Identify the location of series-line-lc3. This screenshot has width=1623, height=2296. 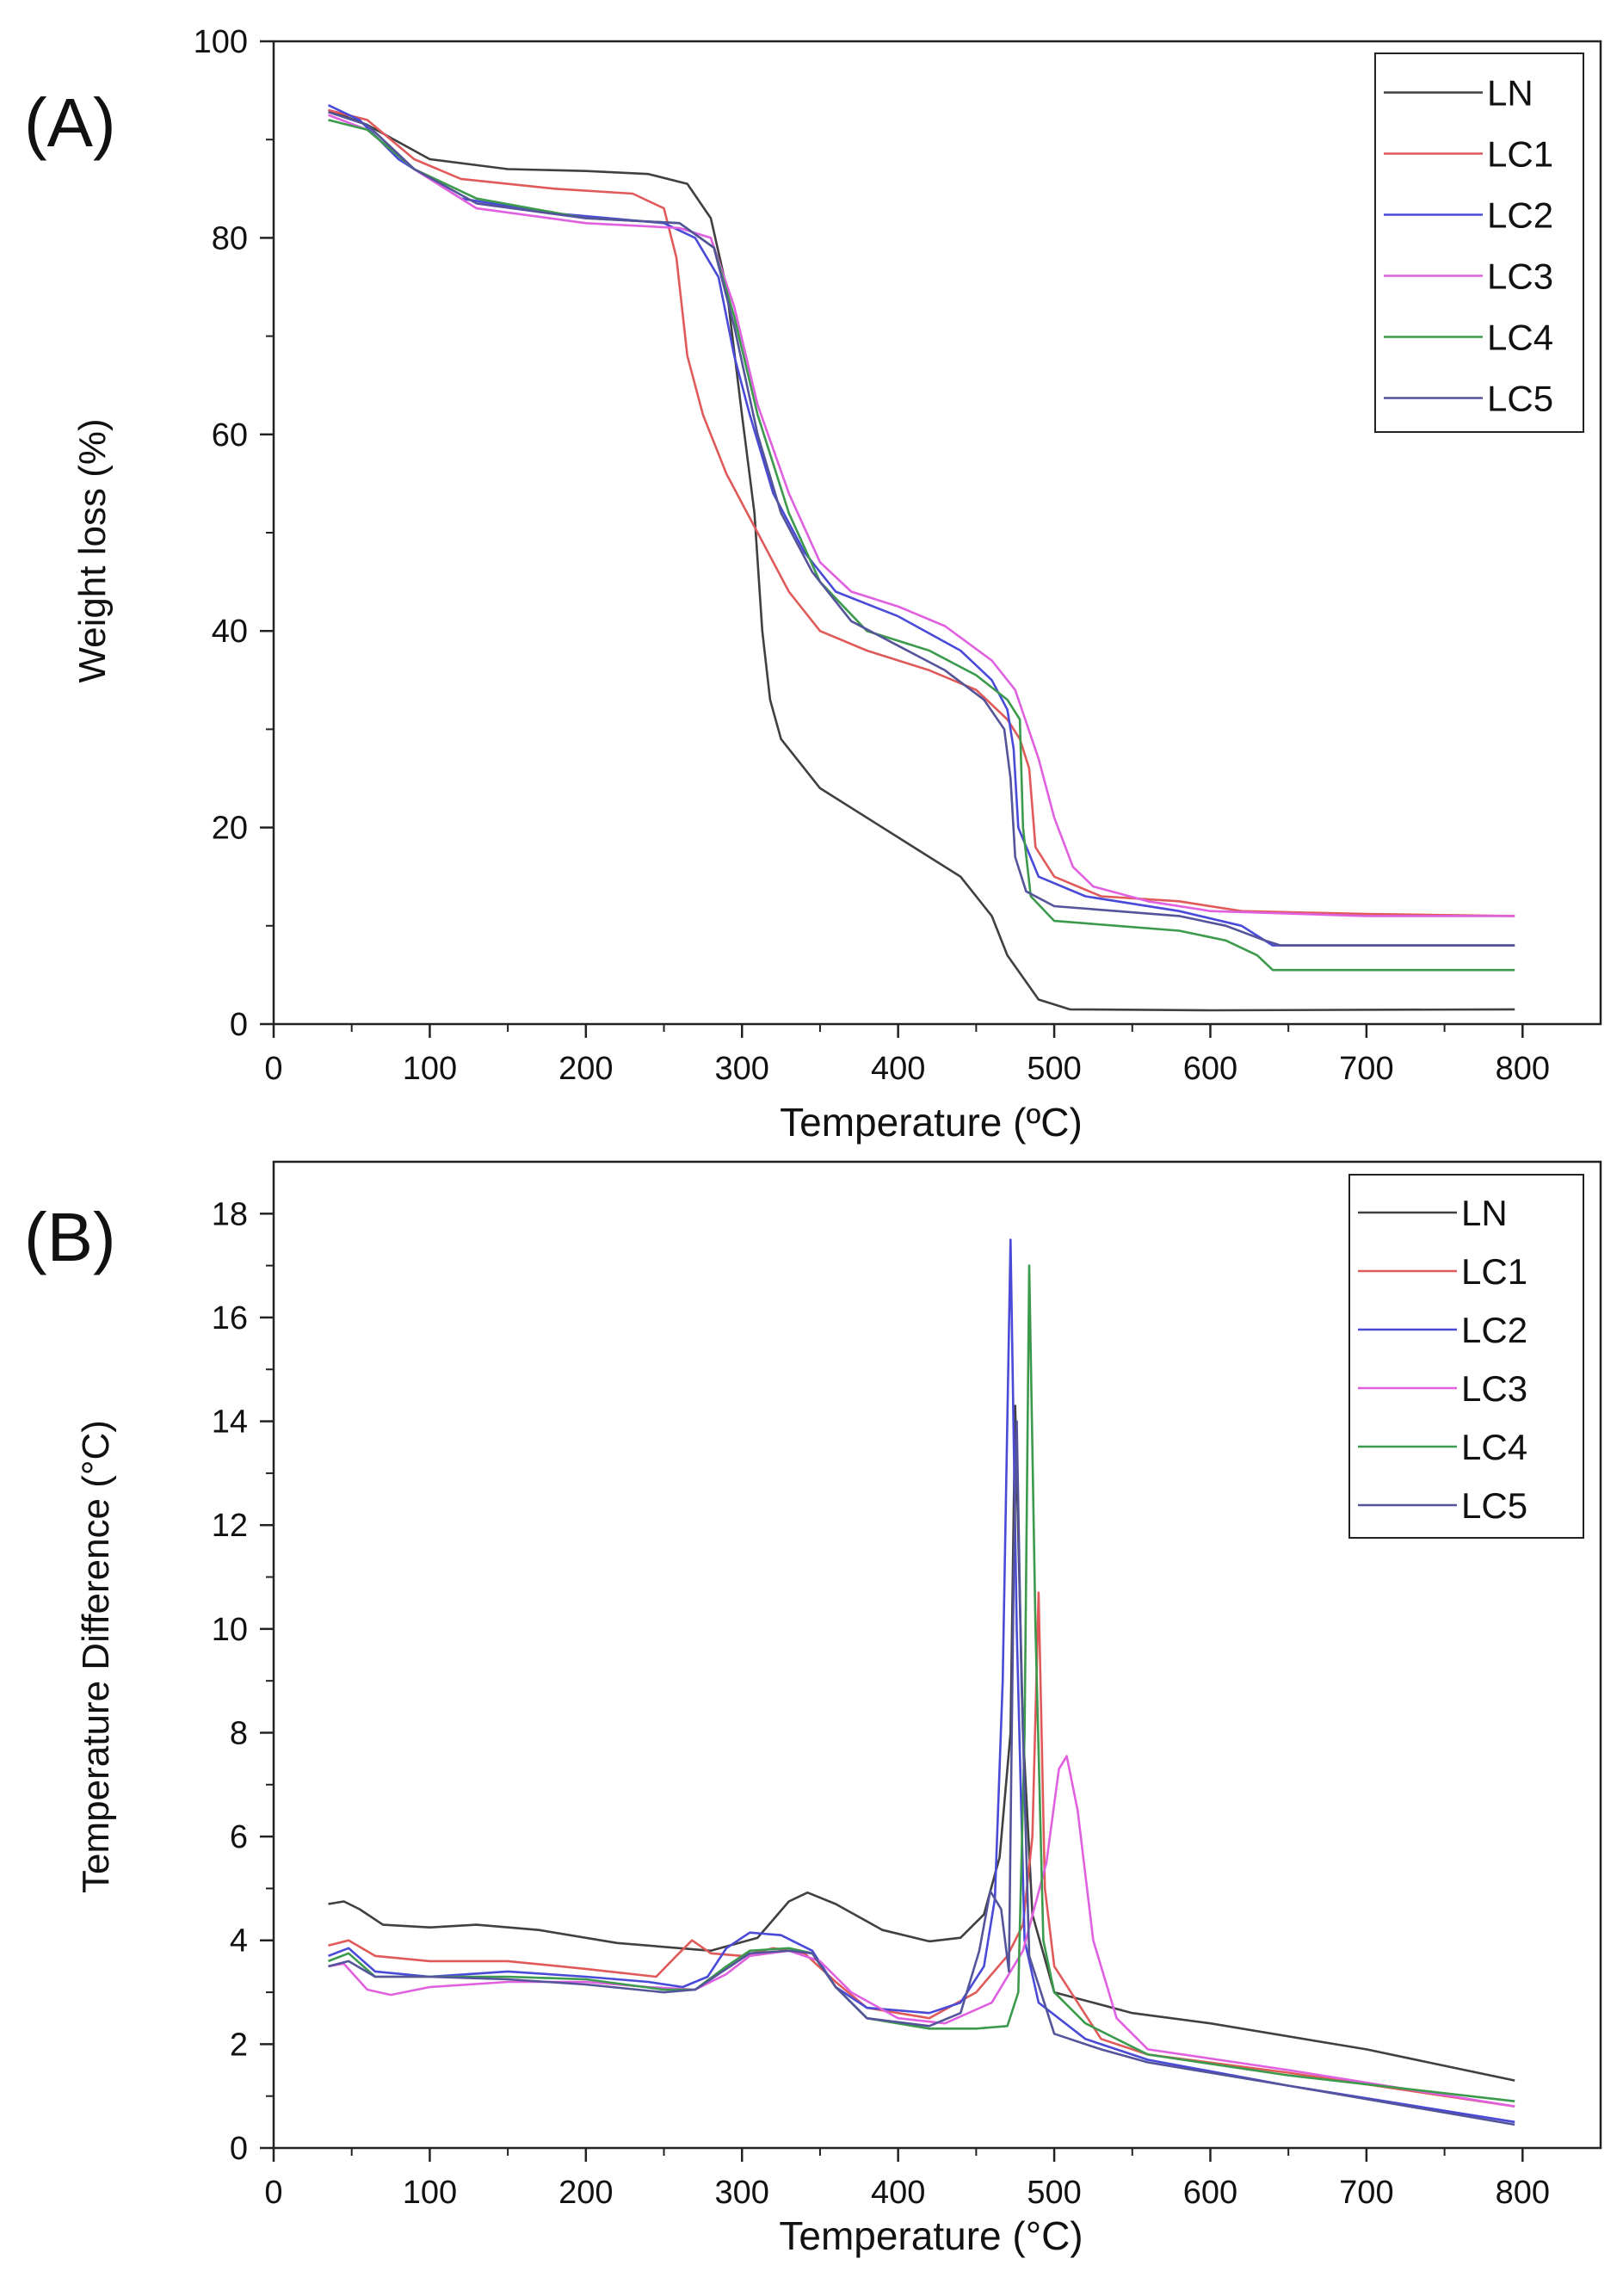
(921, 1931).